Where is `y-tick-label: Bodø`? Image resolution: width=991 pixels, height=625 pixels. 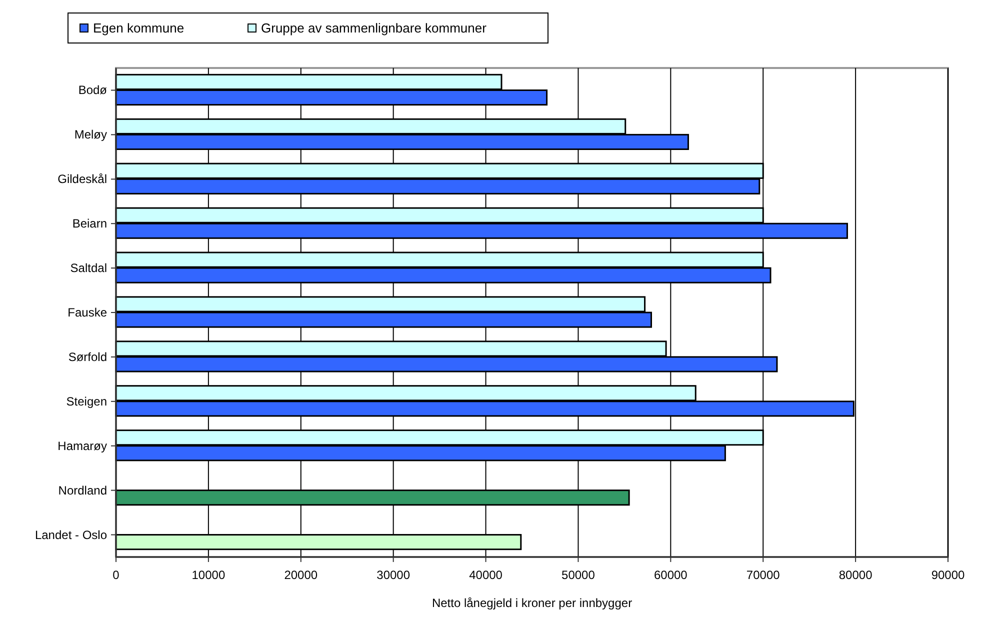
y-tick-label: Bodø is located at coordinates (93, 90).